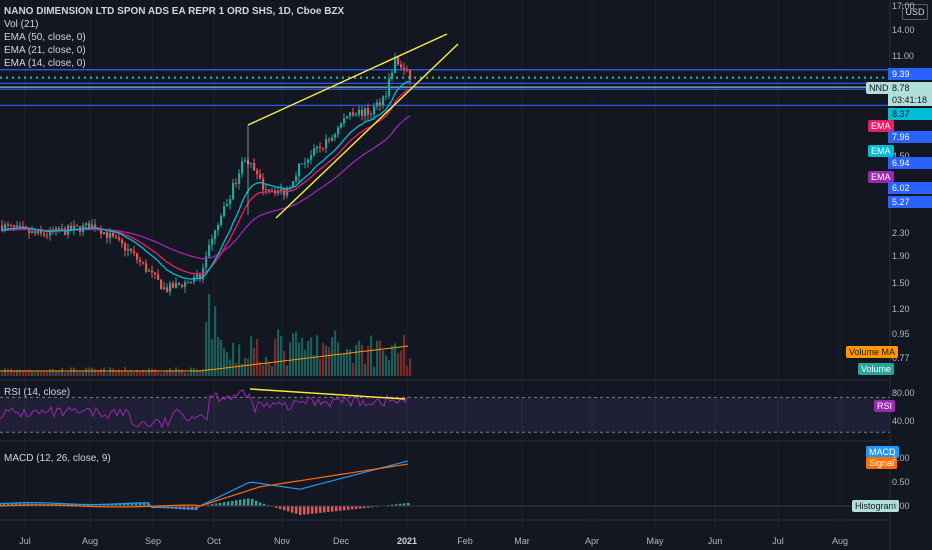 This screenshot has width=932, height=550. Describe the element at coordinates (901, 309) in the screenshot. I see `price-tick: 1.20` at that location.